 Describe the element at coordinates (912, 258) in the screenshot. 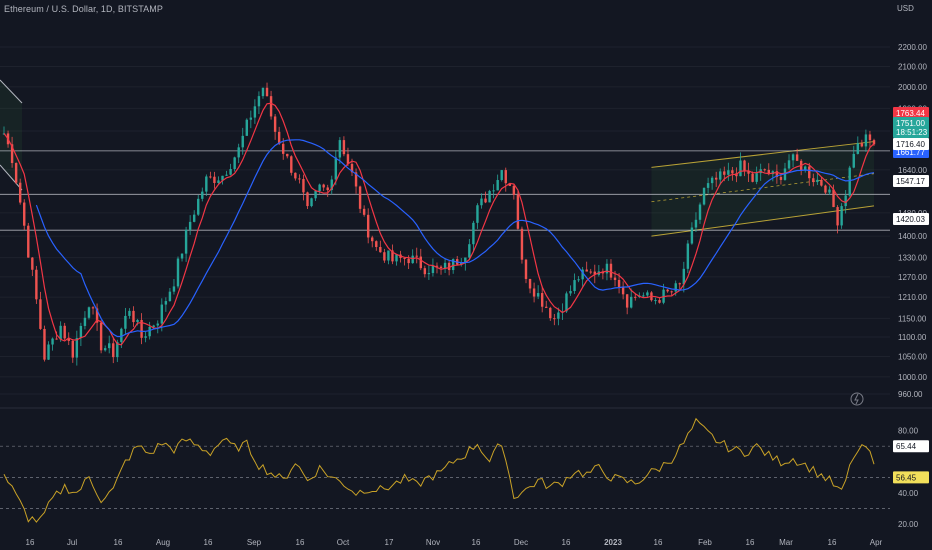

I see `price-tick-label: 1330.00` at that location.